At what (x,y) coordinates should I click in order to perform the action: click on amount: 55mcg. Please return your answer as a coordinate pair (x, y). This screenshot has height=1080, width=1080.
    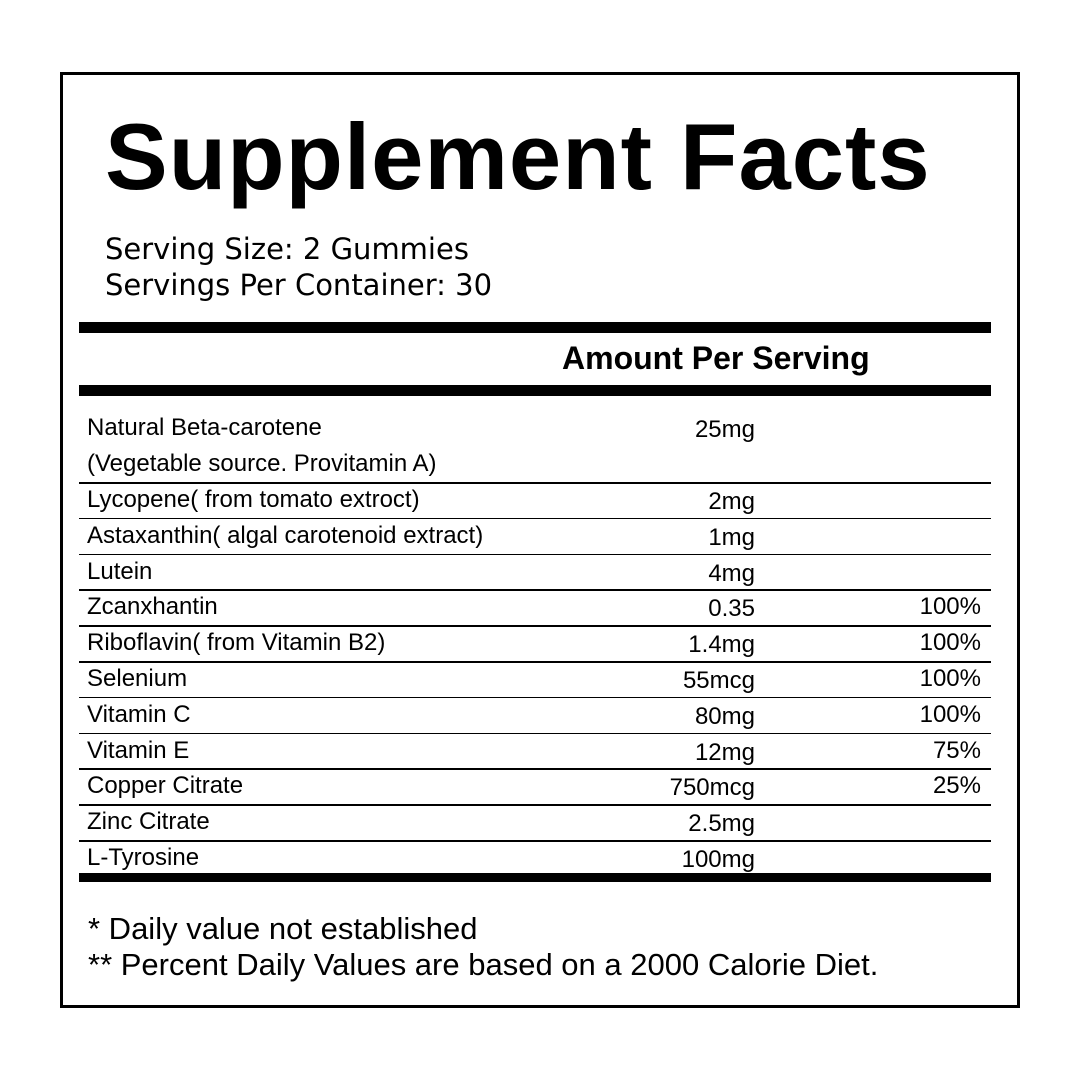
    Looking at the image, I should click on (718, 680).